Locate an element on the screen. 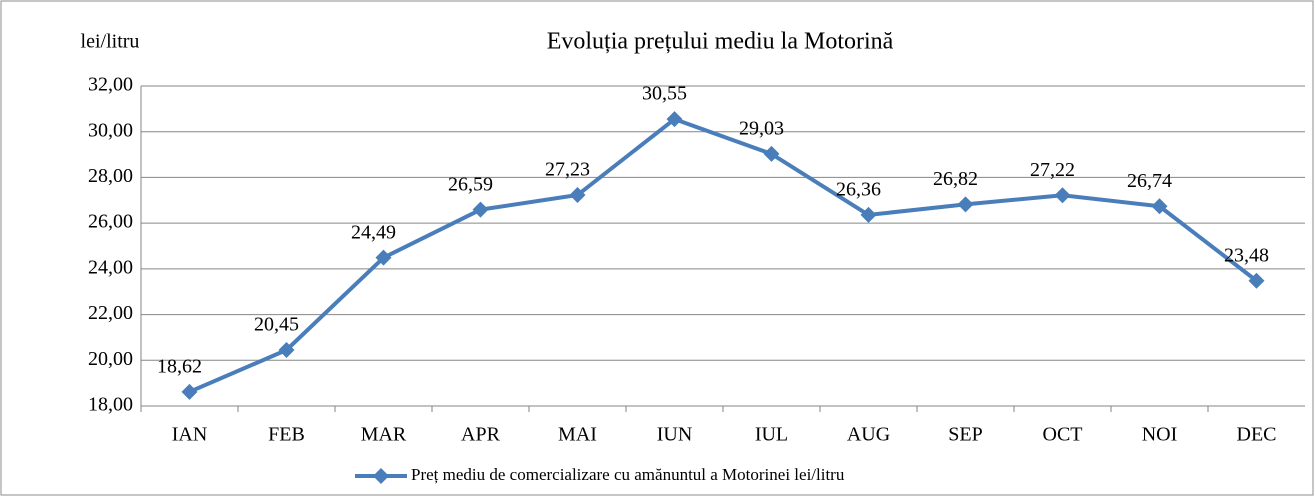  data-label: 29,03 is located at coordinates (761, 128).